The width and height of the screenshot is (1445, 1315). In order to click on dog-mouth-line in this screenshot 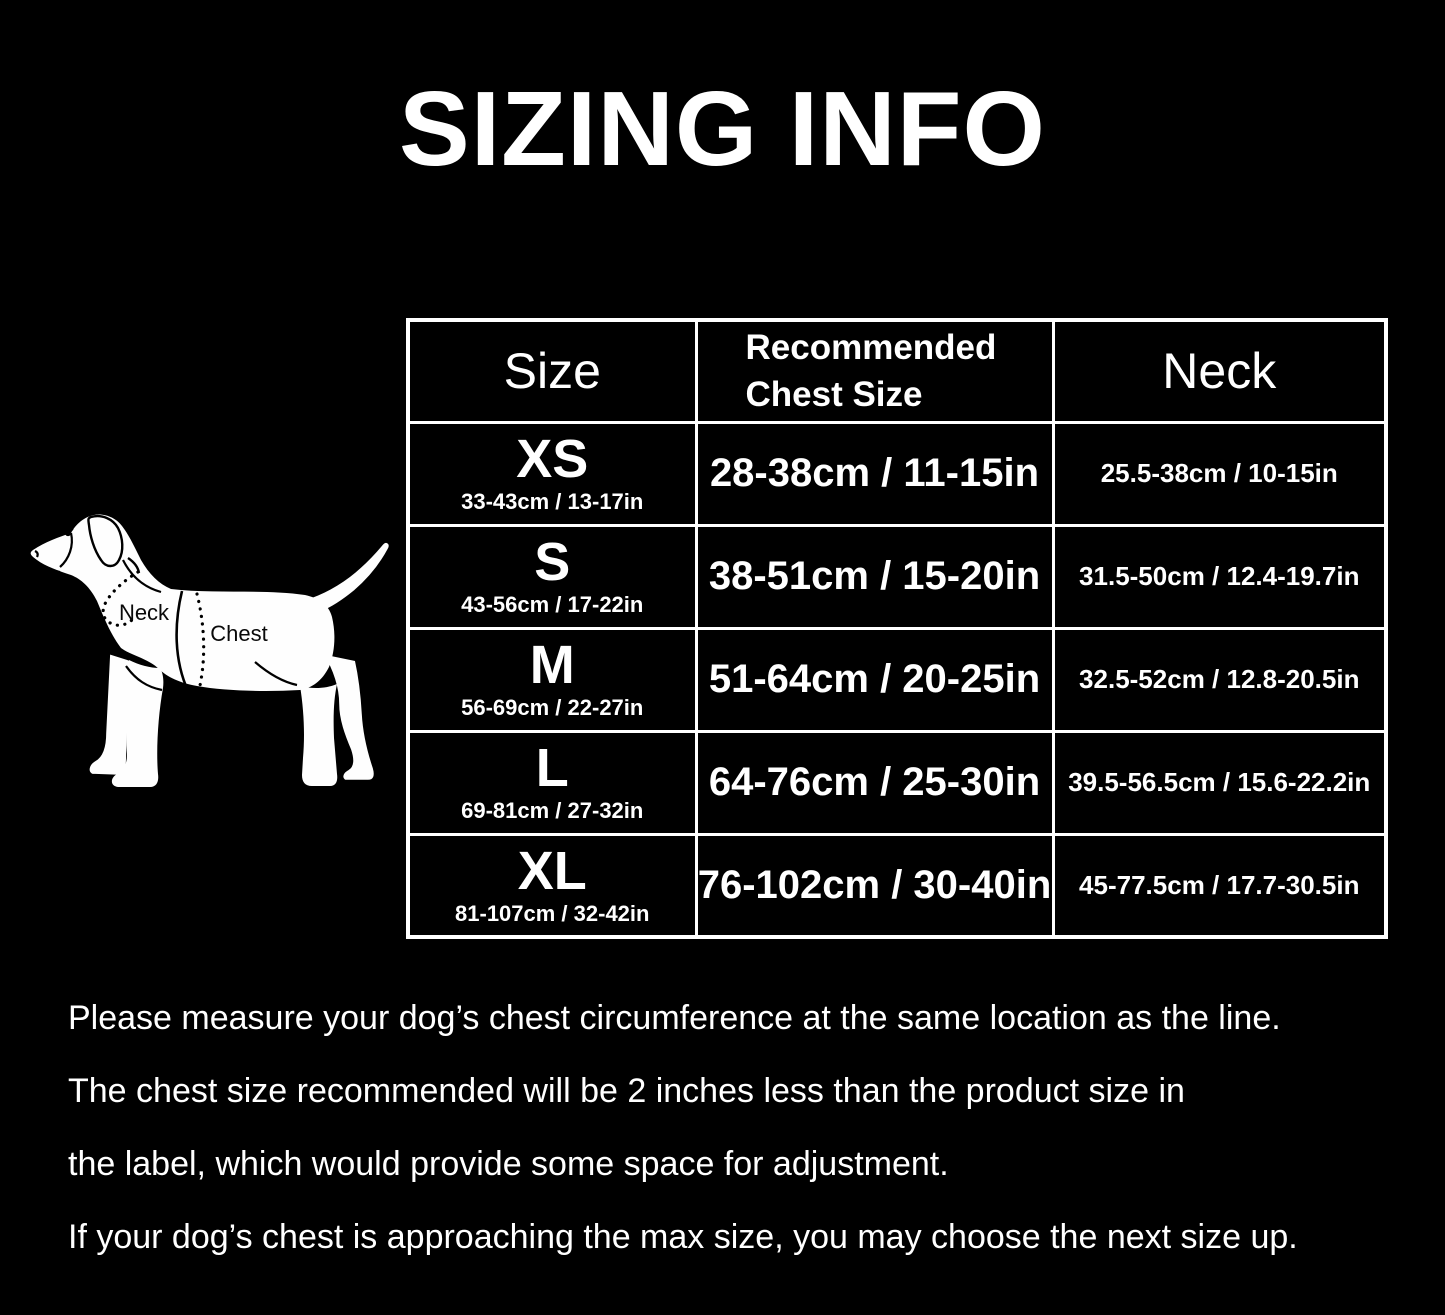, I will do `click(48, 566)`.